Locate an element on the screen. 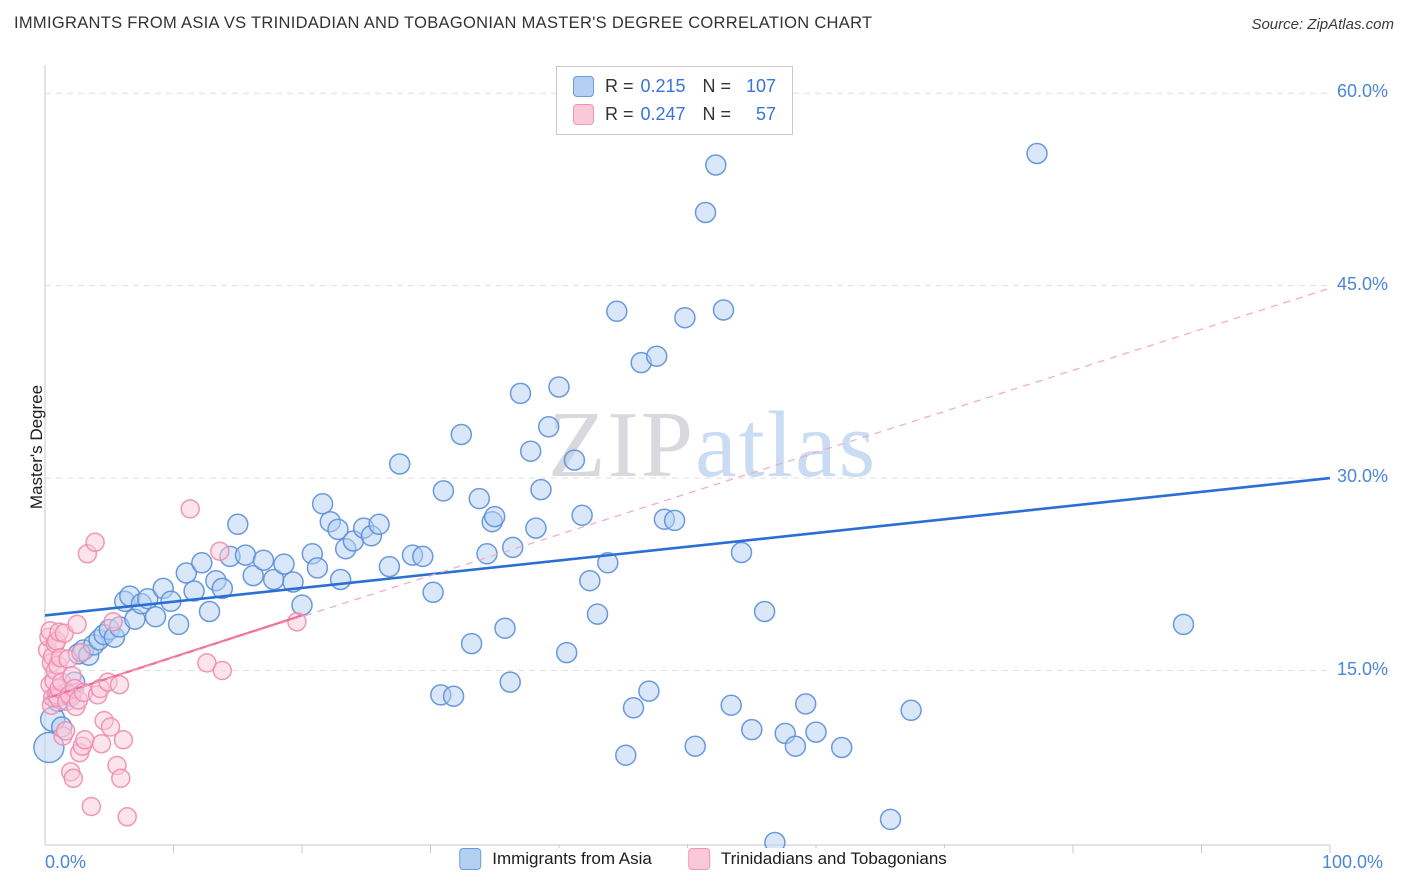  trinidad-n-value: 57 is located at coordinates (766, 114).